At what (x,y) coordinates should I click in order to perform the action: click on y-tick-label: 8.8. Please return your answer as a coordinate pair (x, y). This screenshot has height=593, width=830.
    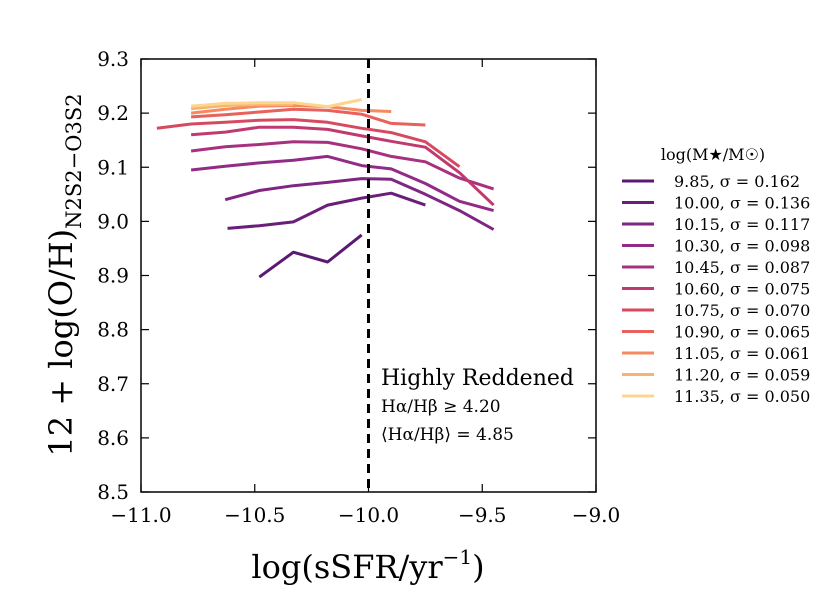
    Looking at the image, I should click on (113, 330).